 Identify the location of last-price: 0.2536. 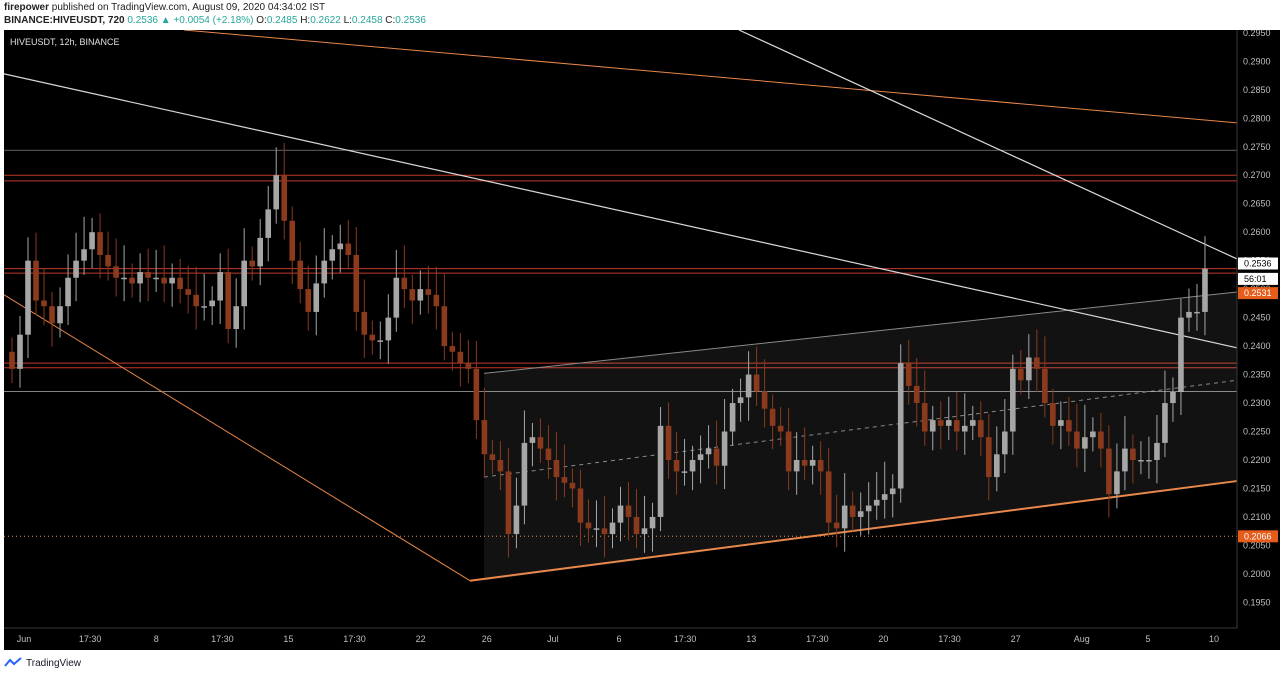
(142, 20).